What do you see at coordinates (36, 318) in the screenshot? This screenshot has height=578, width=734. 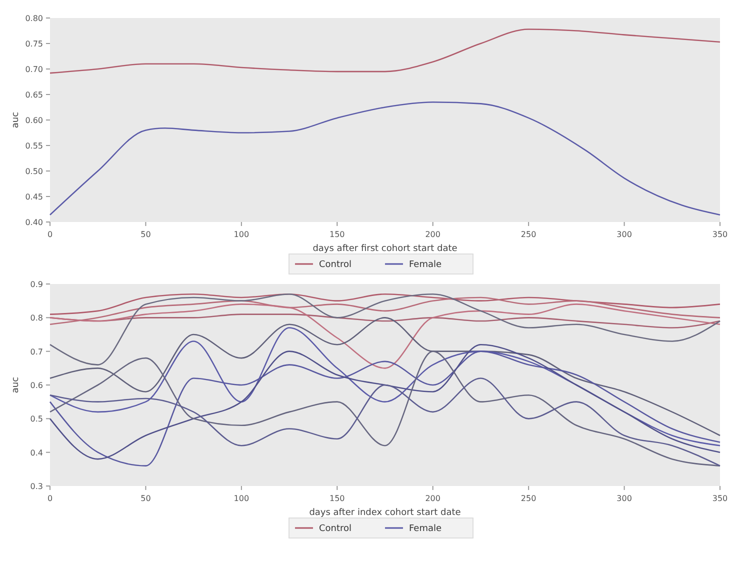 I see `y-tick-label: 0.8` at bounding box center [36, 318].